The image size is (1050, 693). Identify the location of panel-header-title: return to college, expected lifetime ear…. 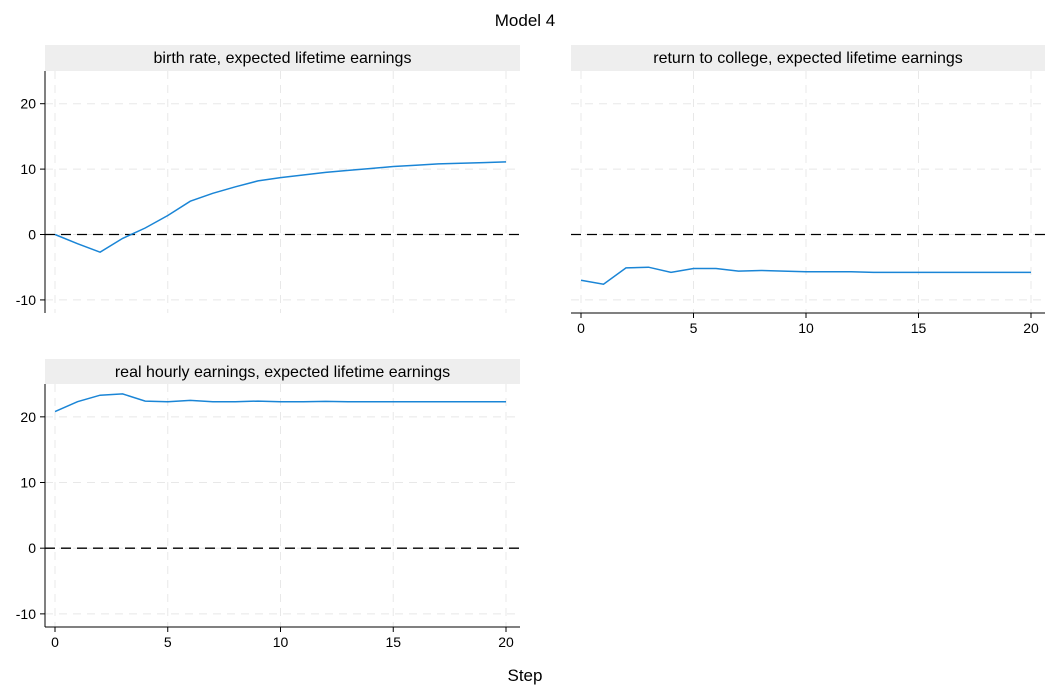
(808, 58).